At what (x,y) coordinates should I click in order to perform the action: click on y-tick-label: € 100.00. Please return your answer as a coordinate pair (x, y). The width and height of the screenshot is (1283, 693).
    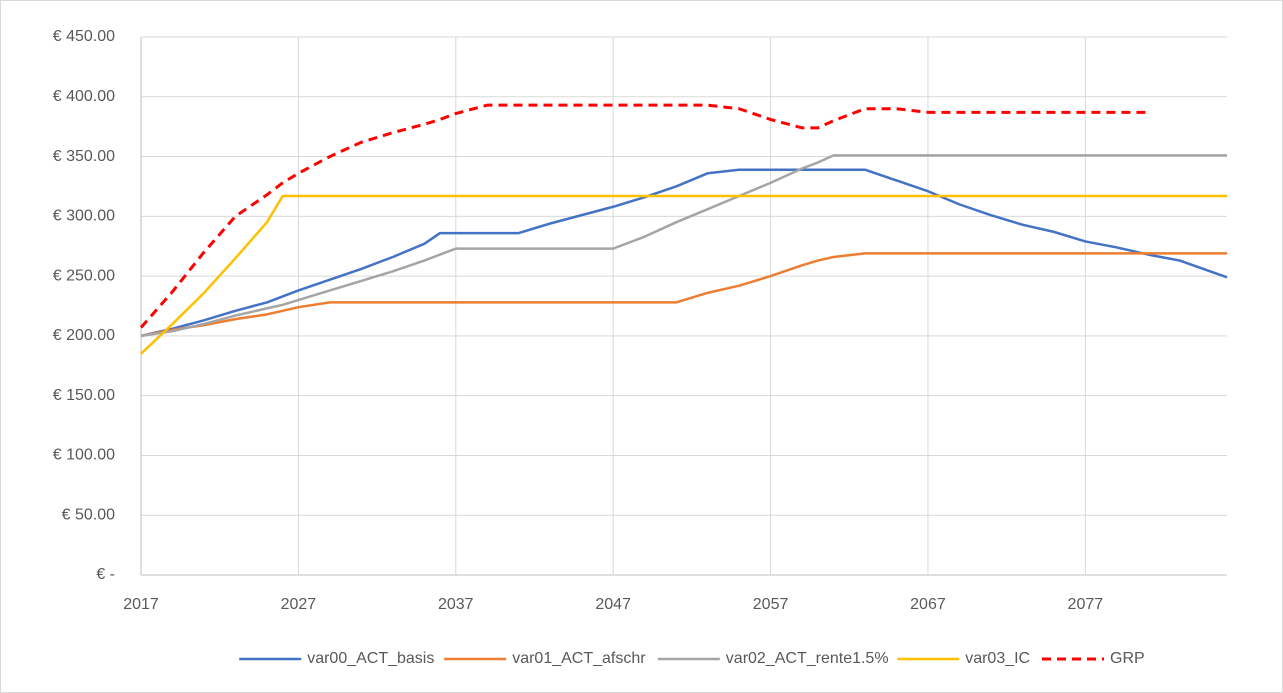
    Looking at the image, I should click on (84, 455).